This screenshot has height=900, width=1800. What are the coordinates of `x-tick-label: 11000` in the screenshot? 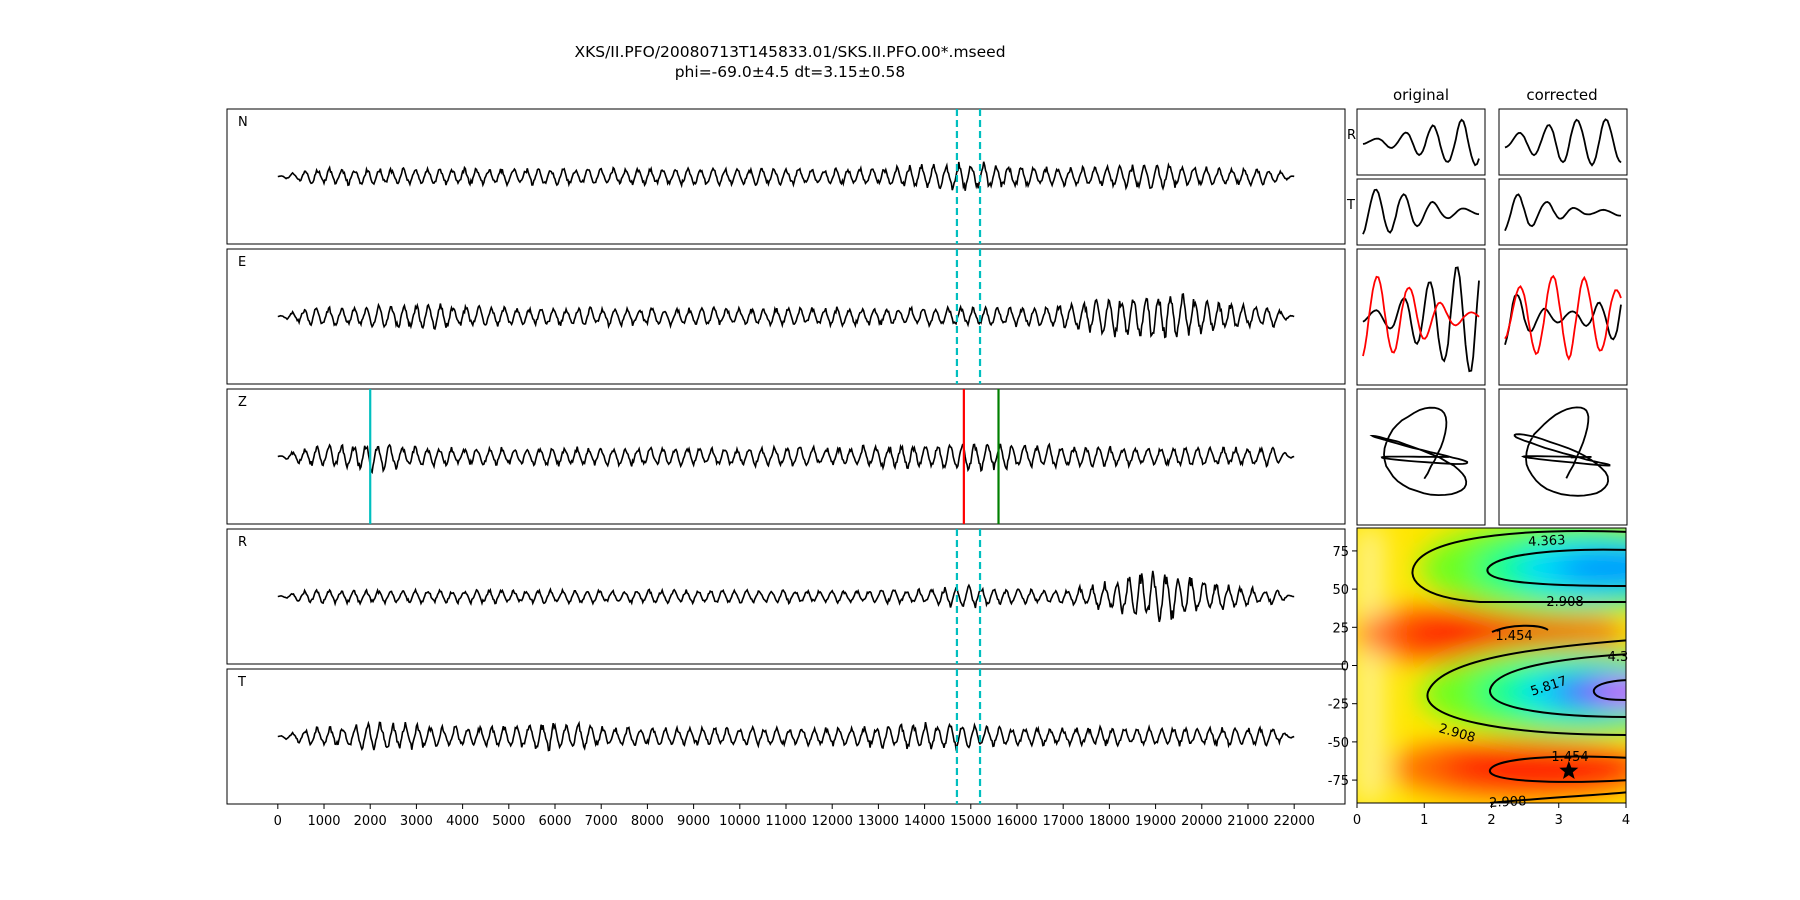 It's located at (785, 821).